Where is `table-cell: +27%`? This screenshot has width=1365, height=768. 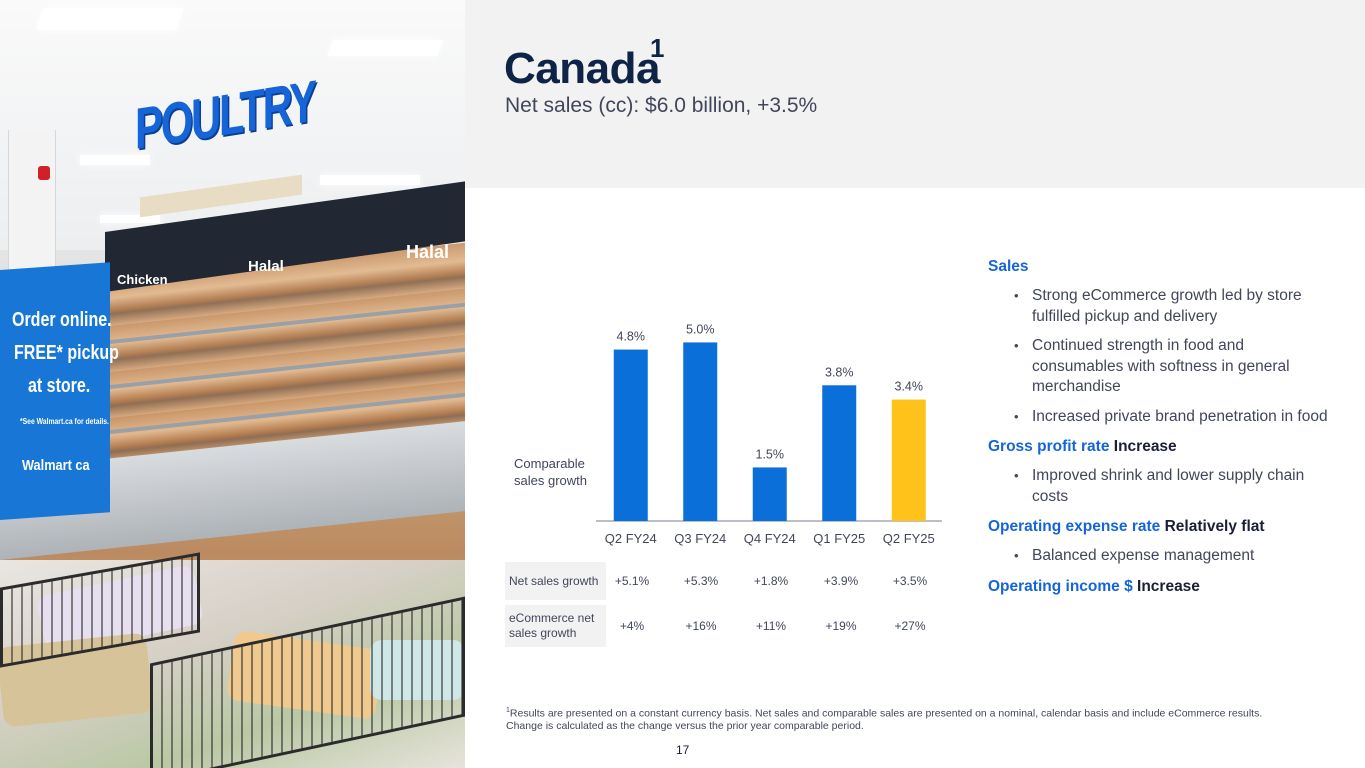
table-cell: +27% is located at coordinates (910, 626).